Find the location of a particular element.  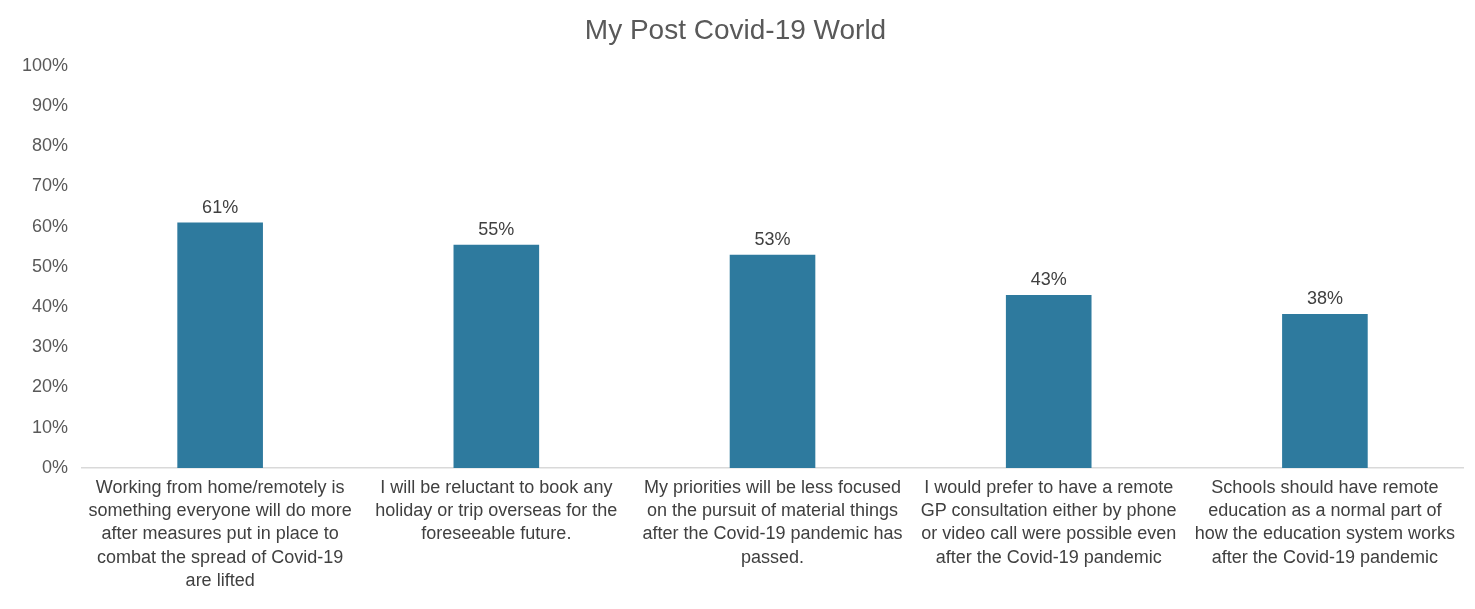

x-tick-label: My priorities will be less focused on the pursuit of material things after the Covid-19 pandemic has passed. is located at coordinates (772, 521).